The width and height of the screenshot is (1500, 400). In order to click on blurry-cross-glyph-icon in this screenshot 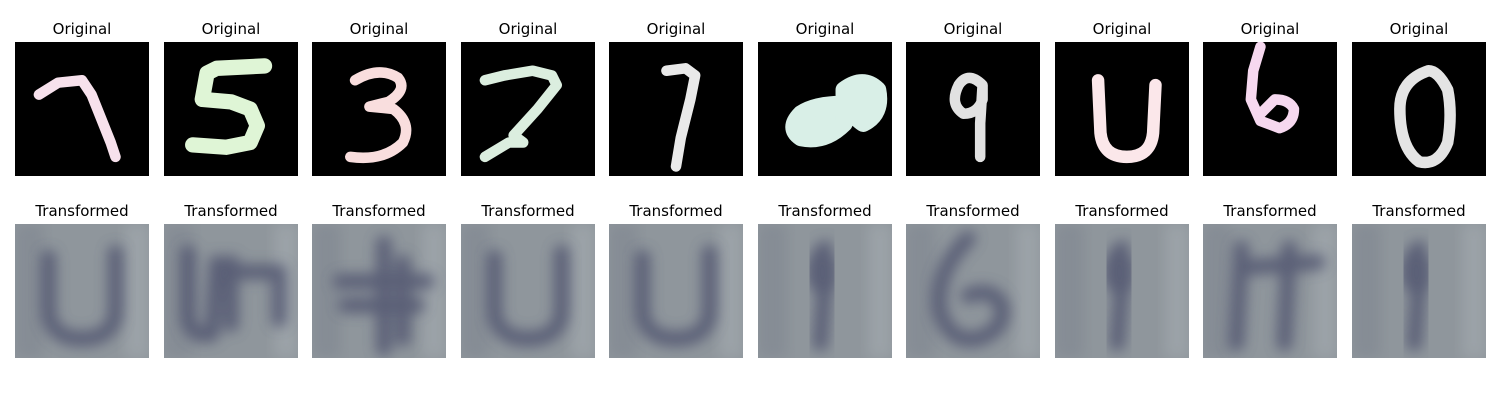, I will do `click(379, 291)`.